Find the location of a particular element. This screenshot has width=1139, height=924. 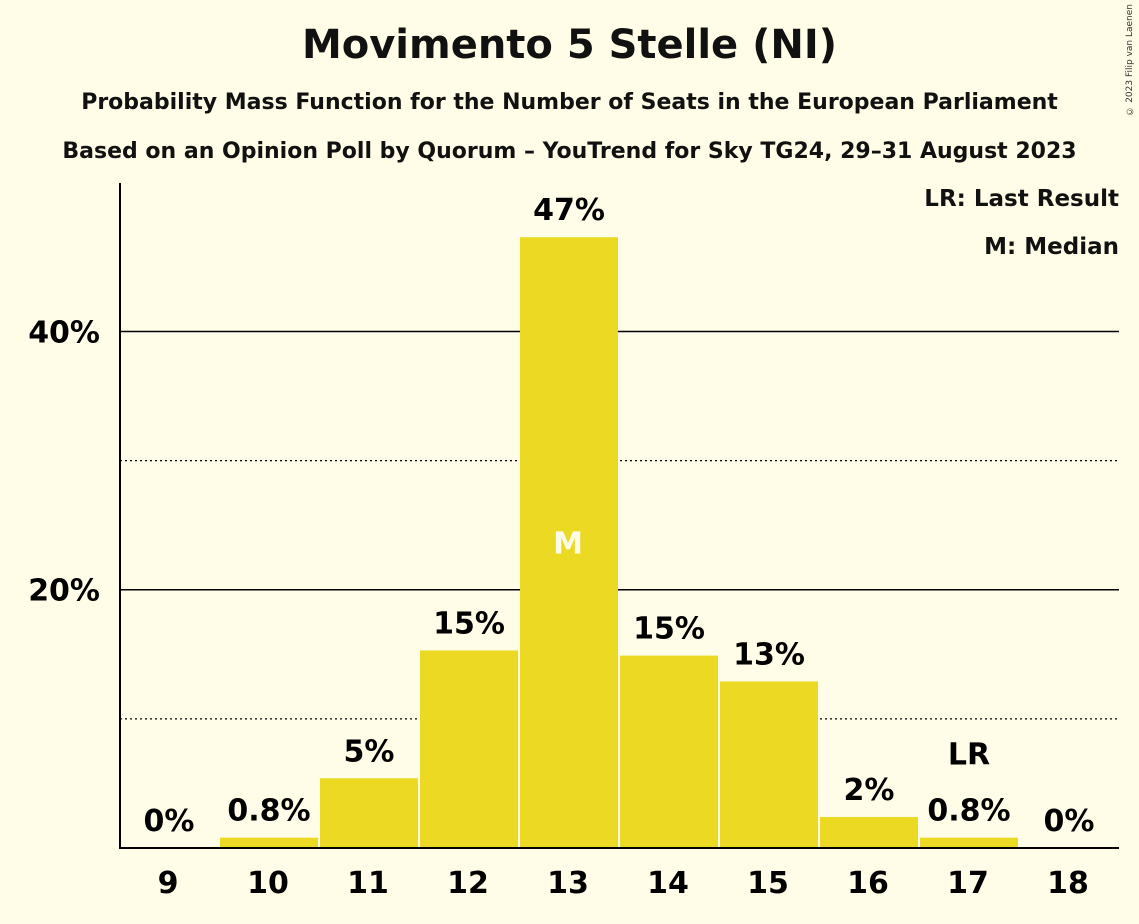

y-tick-label: 20% is located at coordinates (64, 591).